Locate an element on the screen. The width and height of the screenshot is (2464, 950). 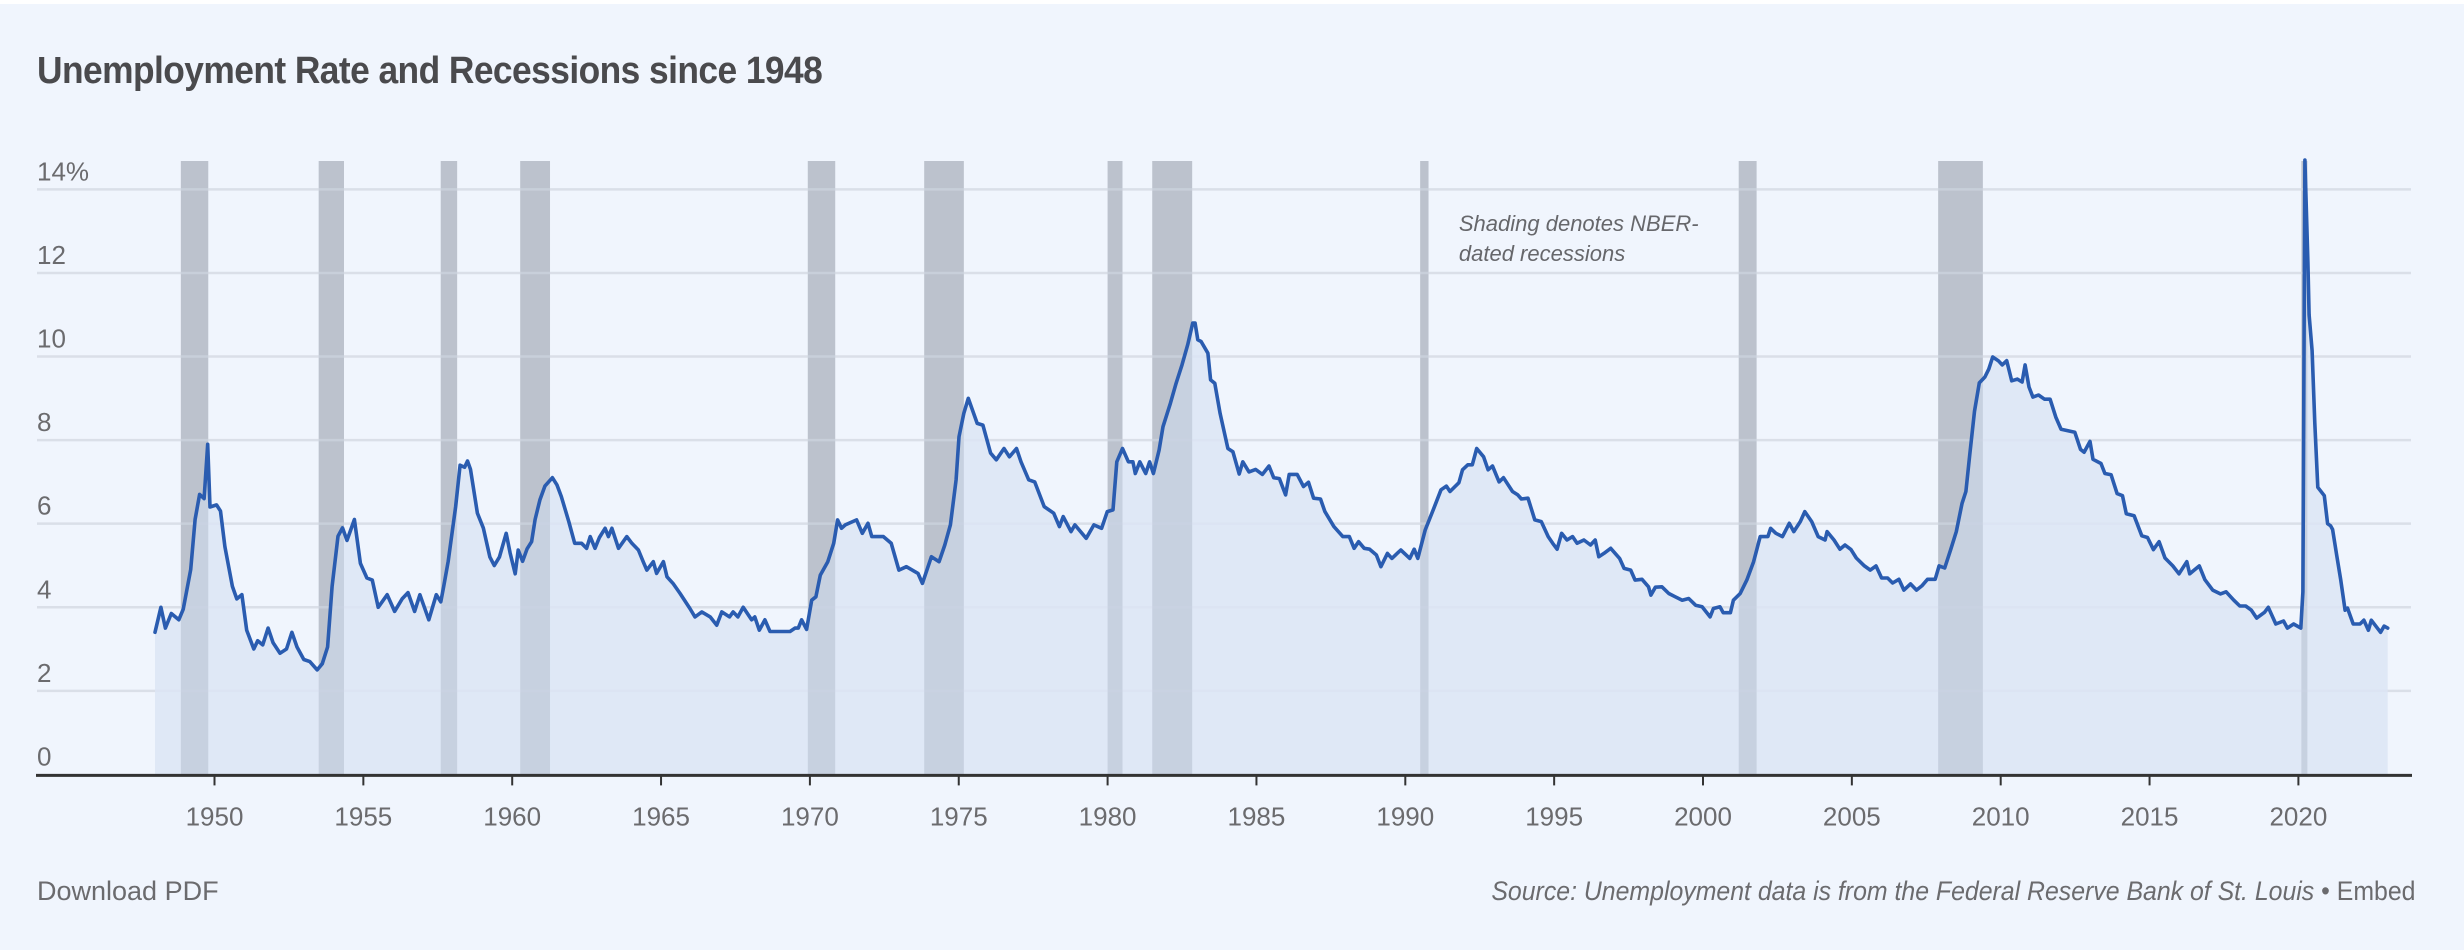
x-axis is located at coordinates (1224, 779).